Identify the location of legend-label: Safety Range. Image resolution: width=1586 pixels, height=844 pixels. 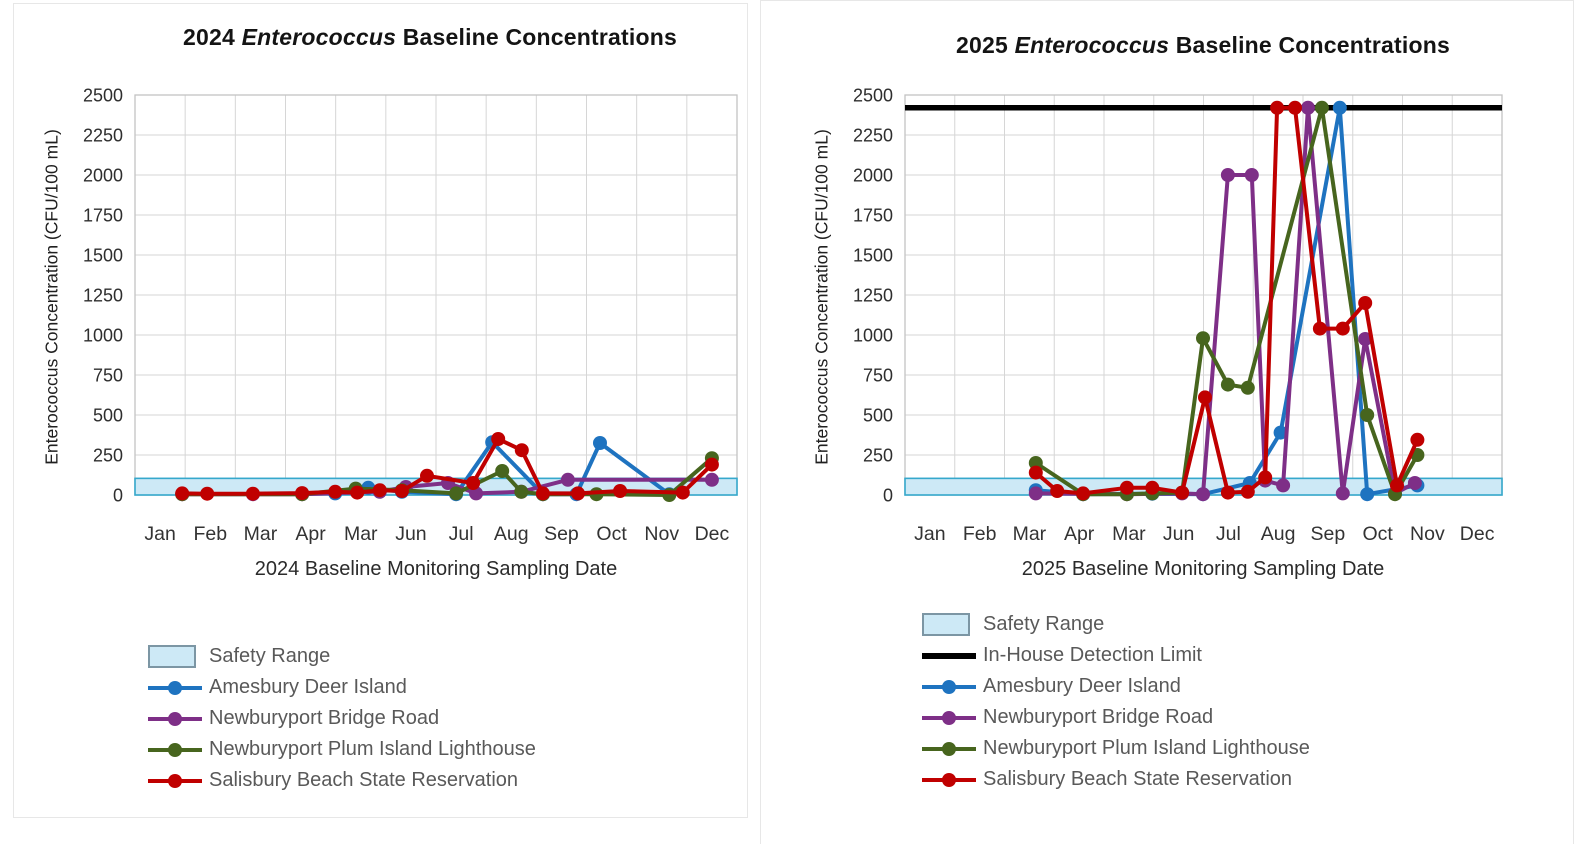
(1044, 624).